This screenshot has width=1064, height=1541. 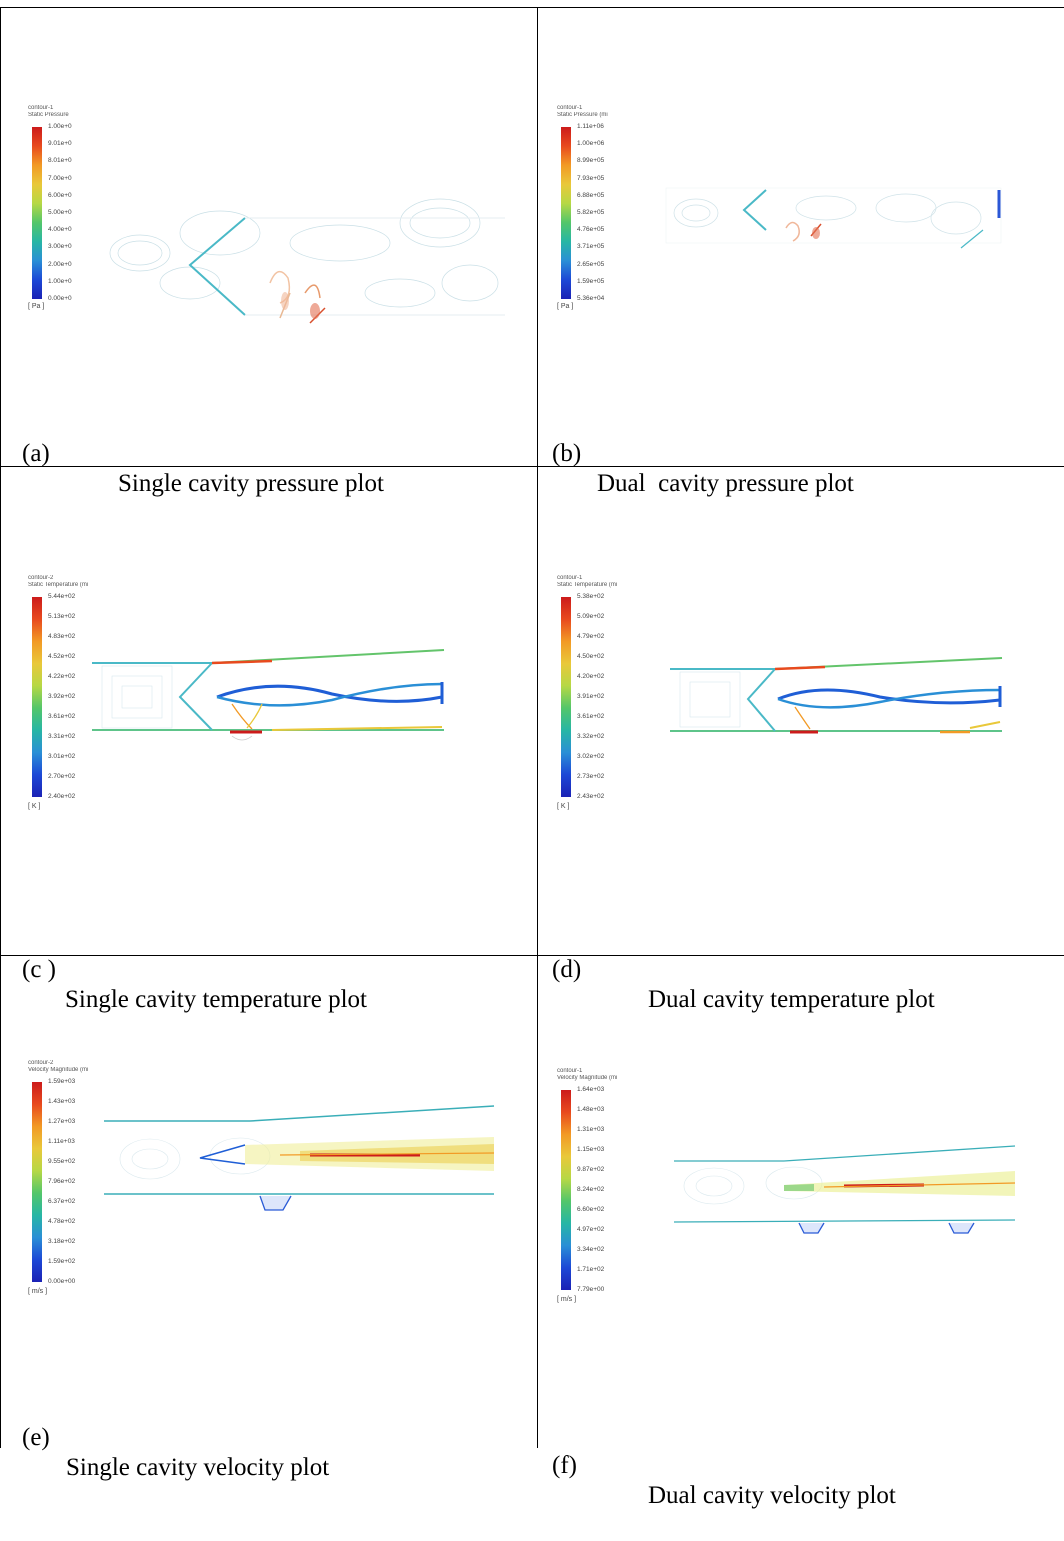 What do you see at coordinates (62, 596) in the screenshot?
I see `legend-tick-label: 5.44e+02` at bounding box center [62, 596].